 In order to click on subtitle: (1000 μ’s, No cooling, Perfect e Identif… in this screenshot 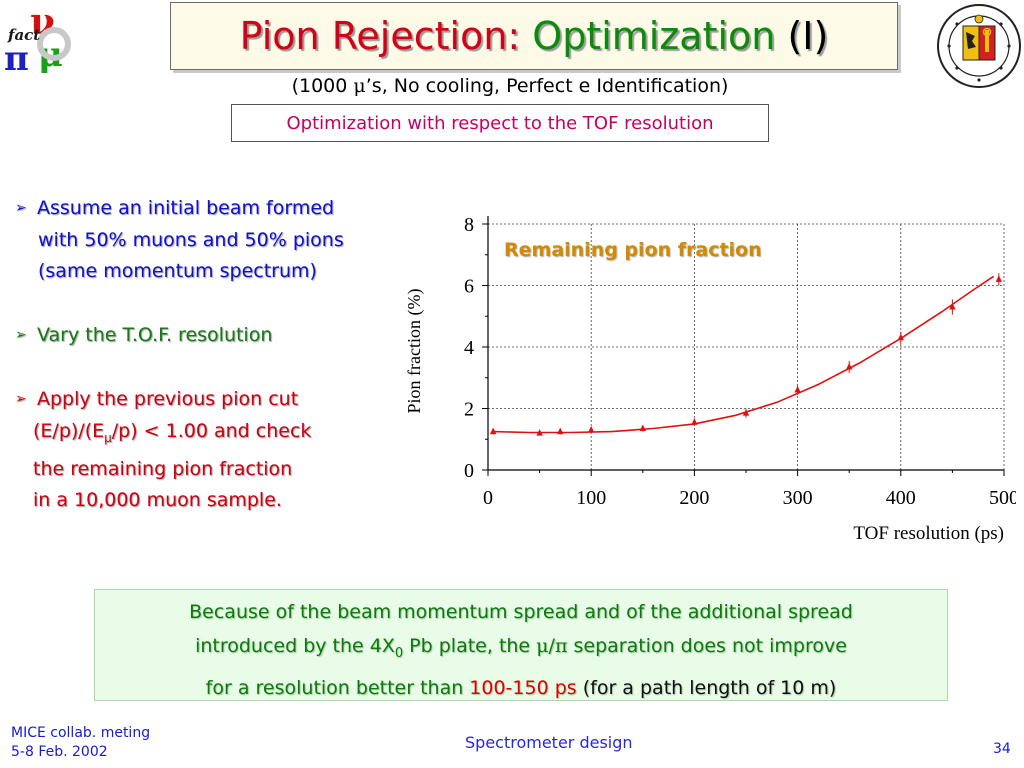, I will do `click(510, 86)`.